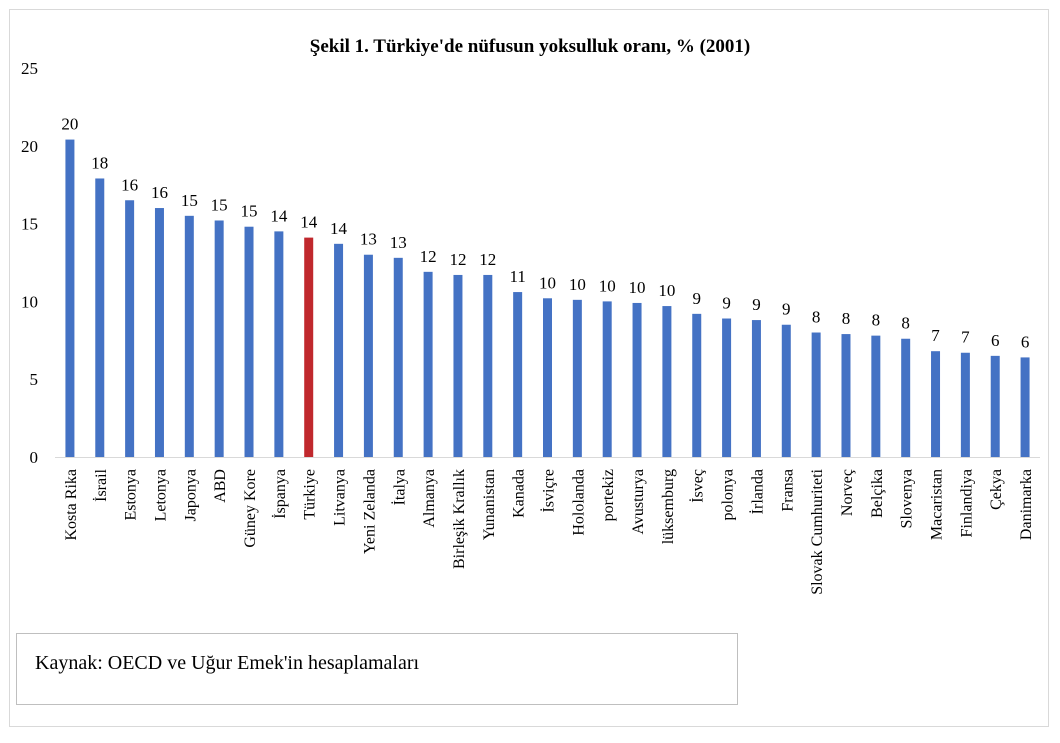  I want to click on x-tick-label: Fransa, so click(787, 490).